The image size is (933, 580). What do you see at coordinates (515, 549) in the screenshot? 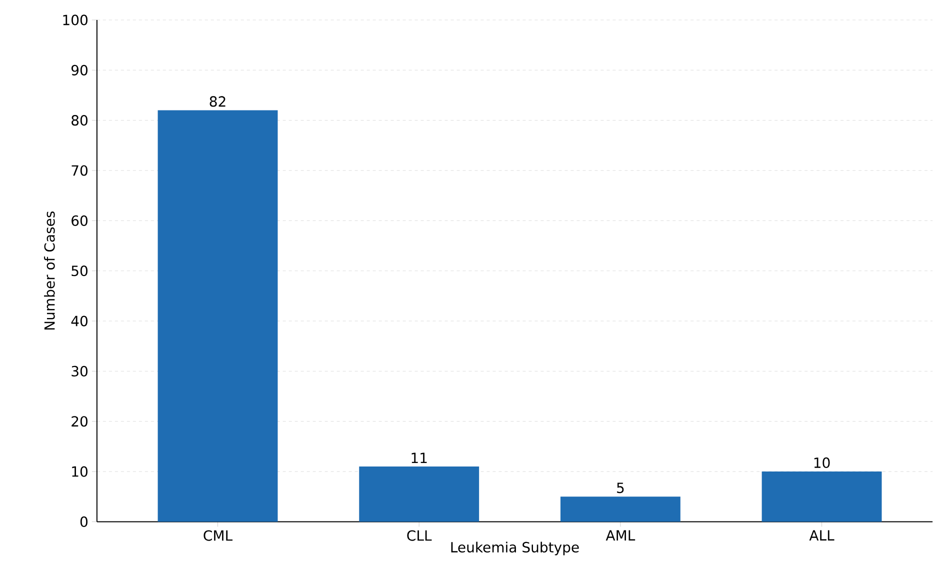
I see `x-axis-title: Leukemia Subtype` at bounding box center [515, 549].